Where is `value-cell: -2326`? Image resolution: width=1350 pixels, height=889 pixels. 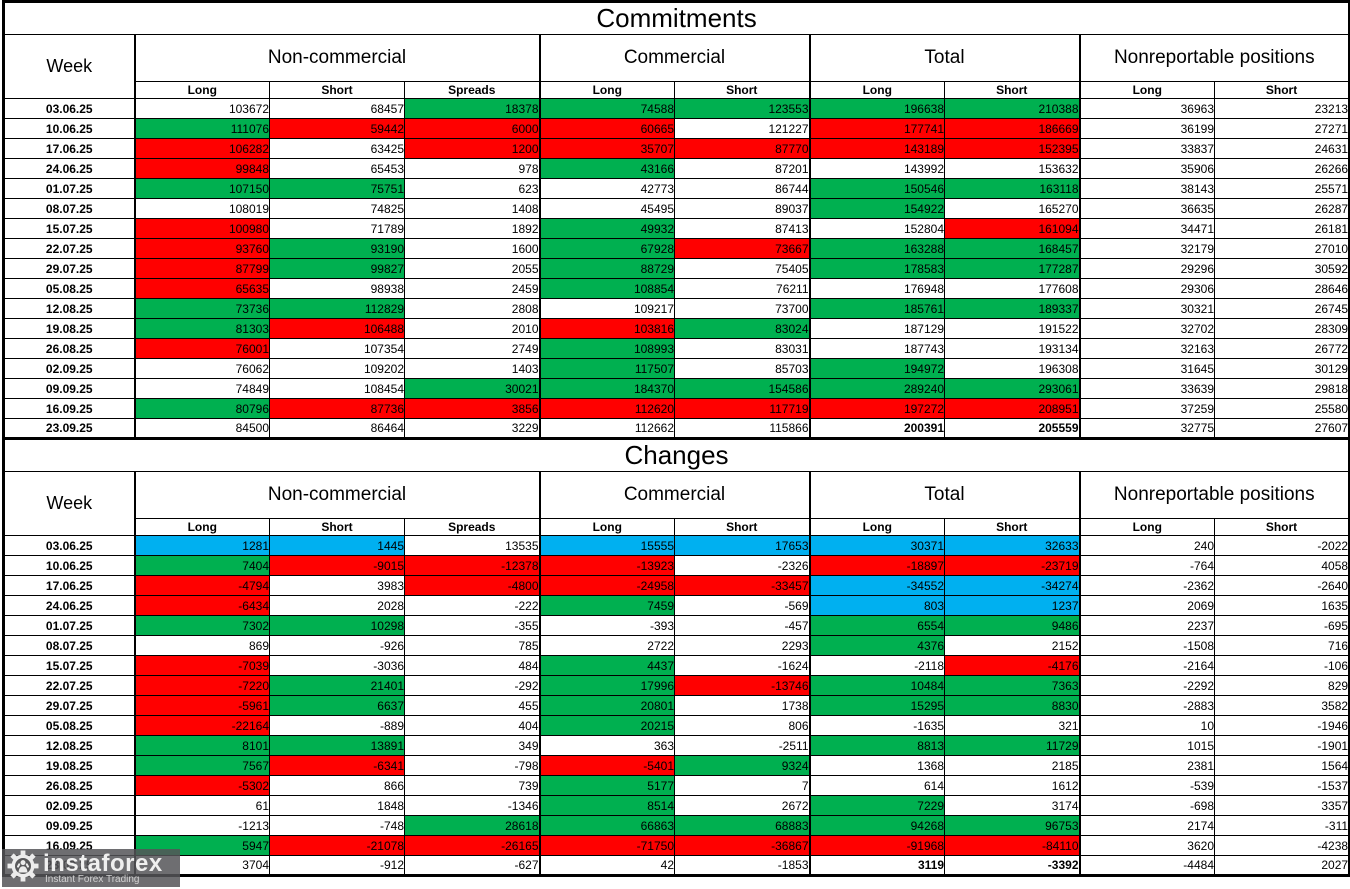 value-cell: -2326 is located at coordinates (742, 565).